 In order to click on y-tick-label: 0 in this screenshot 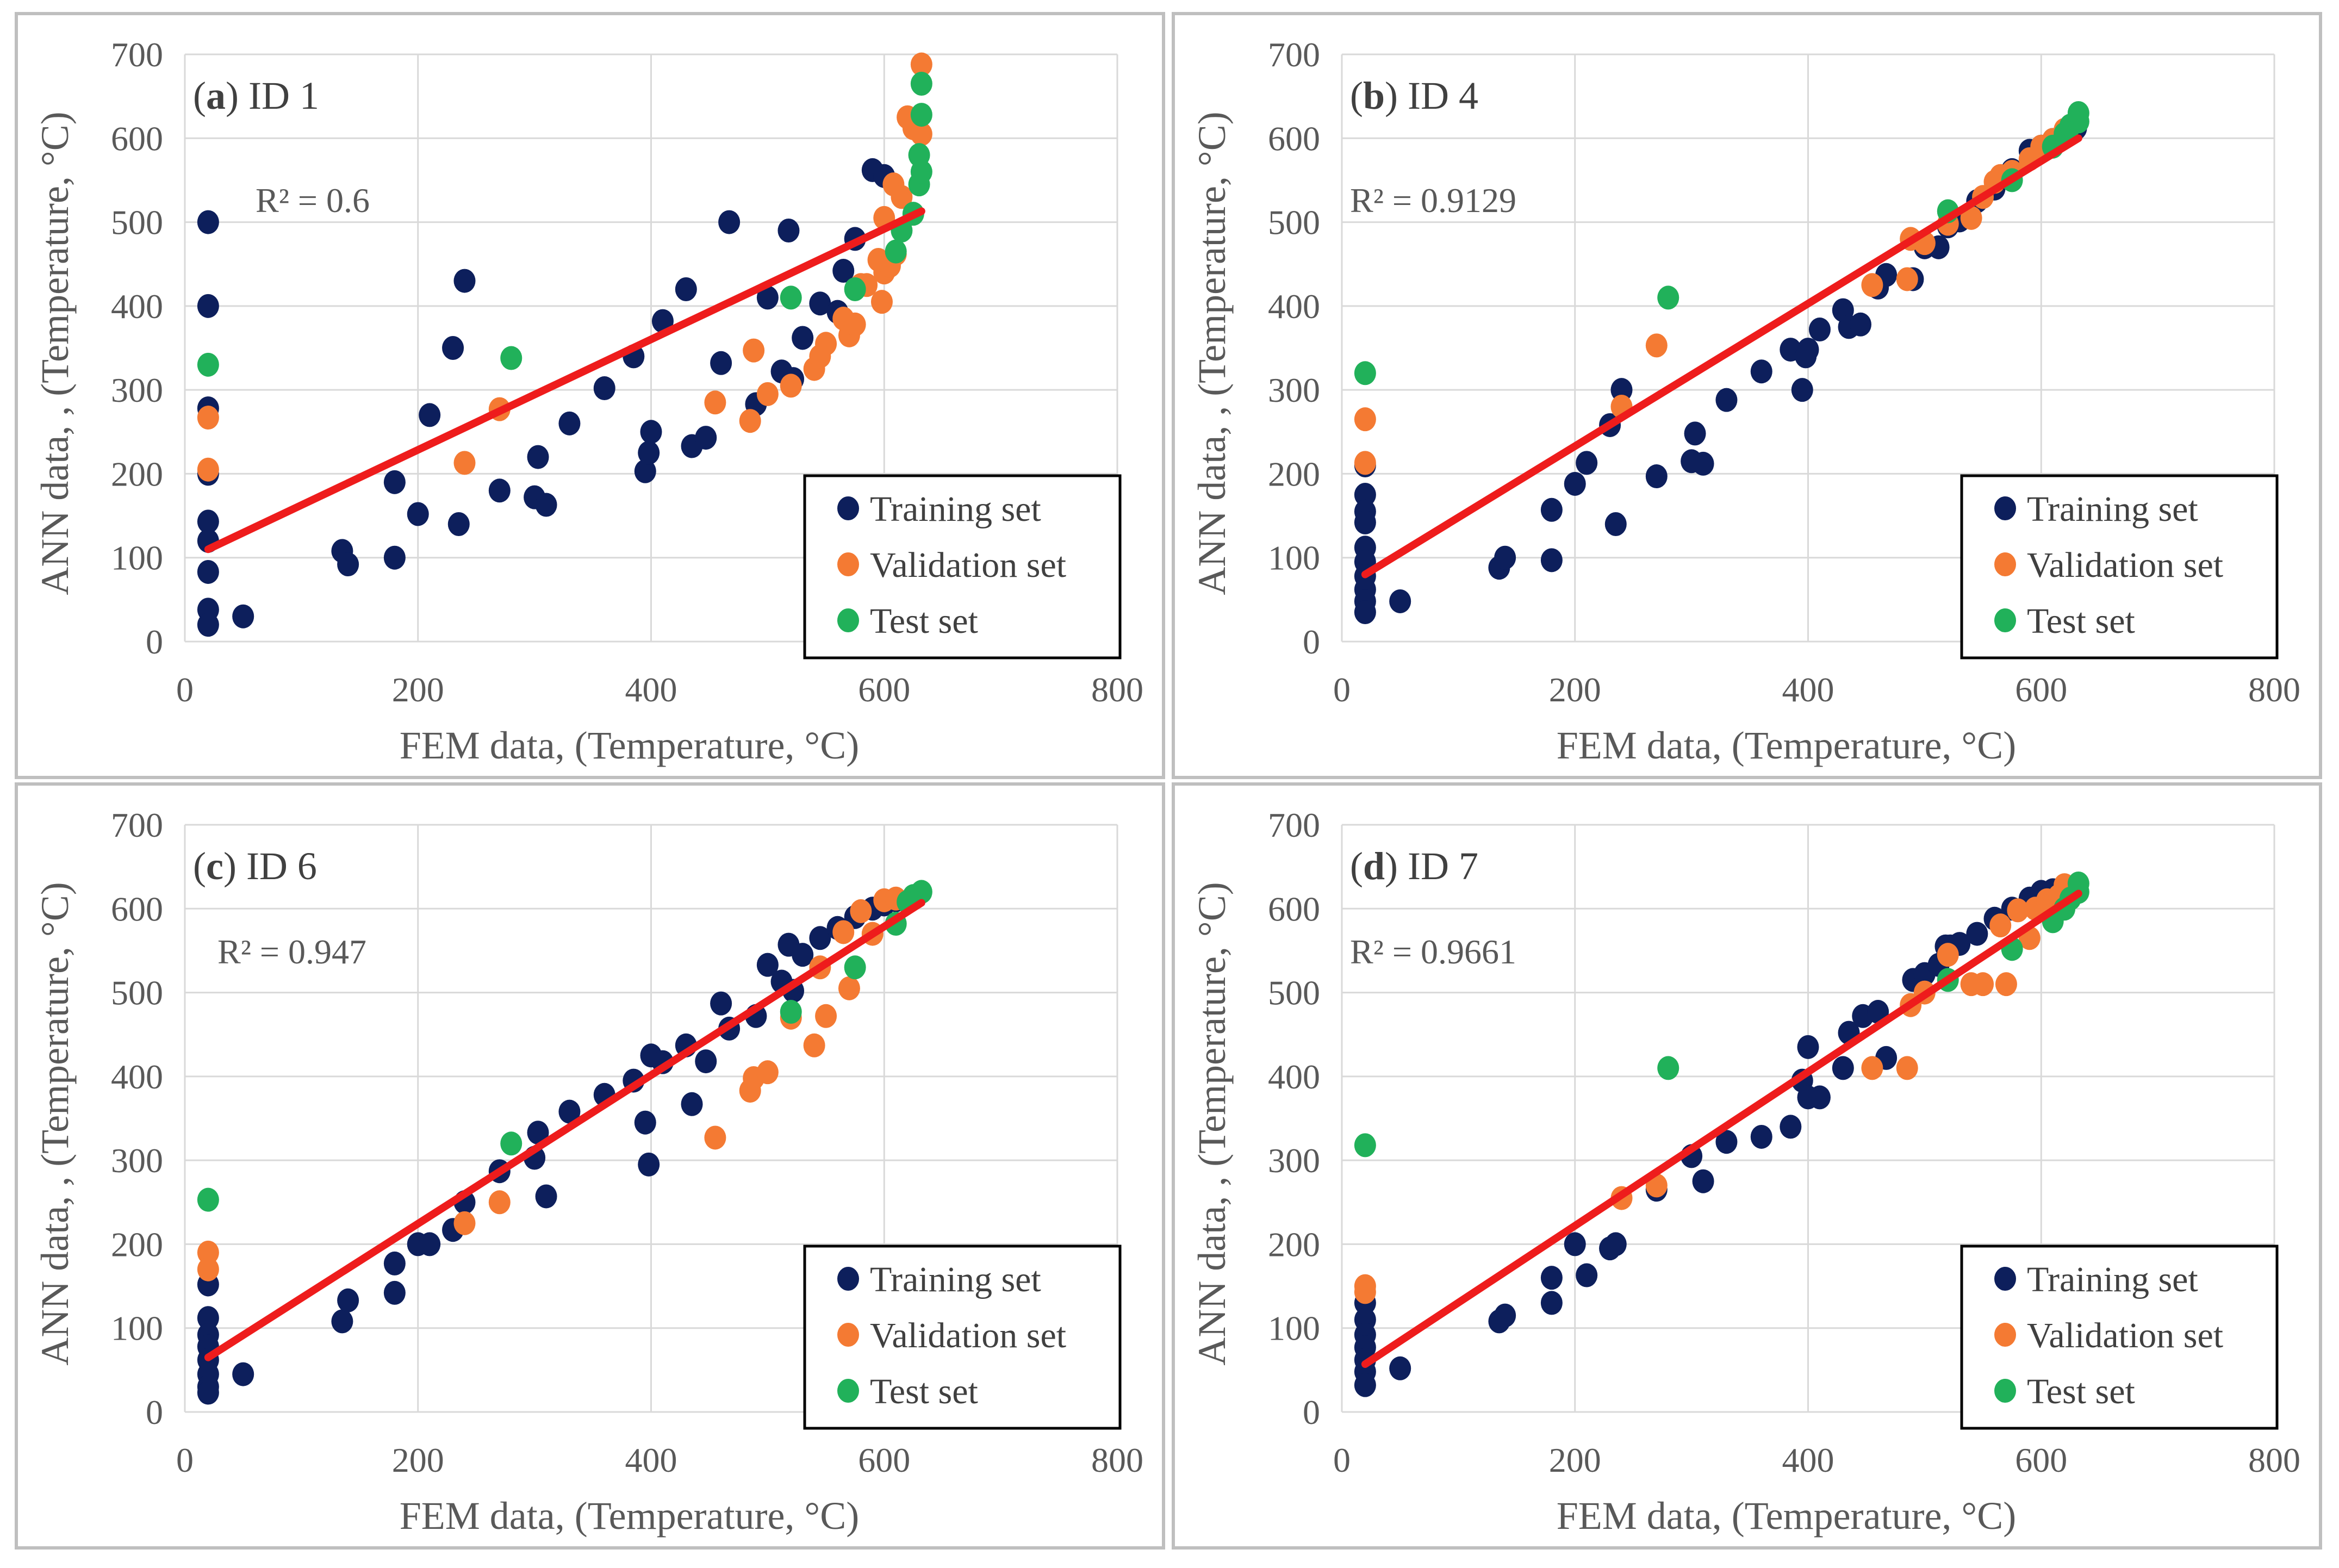, I will do `click(154, 1412)`.